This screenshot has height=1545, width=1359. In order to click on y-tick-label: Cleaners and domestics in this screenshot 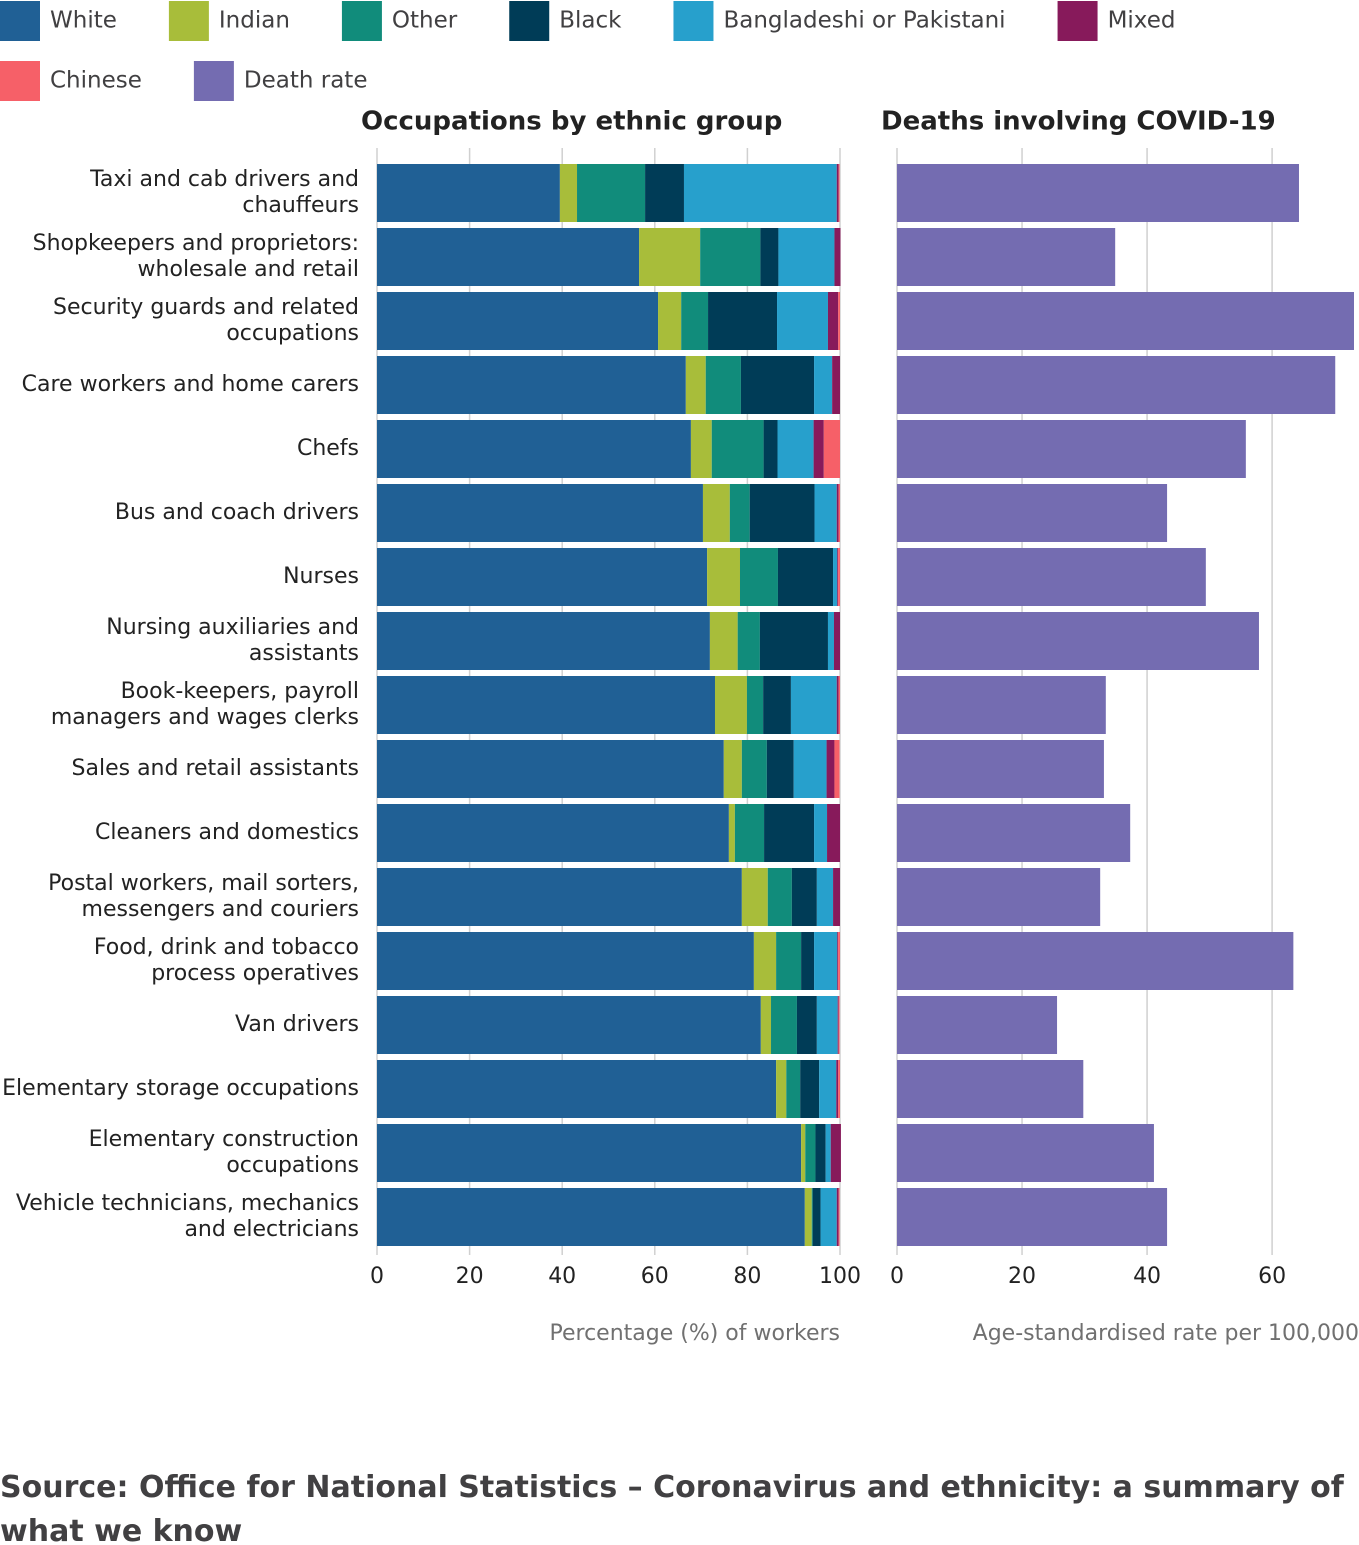, I will do `click(227, 832)`.